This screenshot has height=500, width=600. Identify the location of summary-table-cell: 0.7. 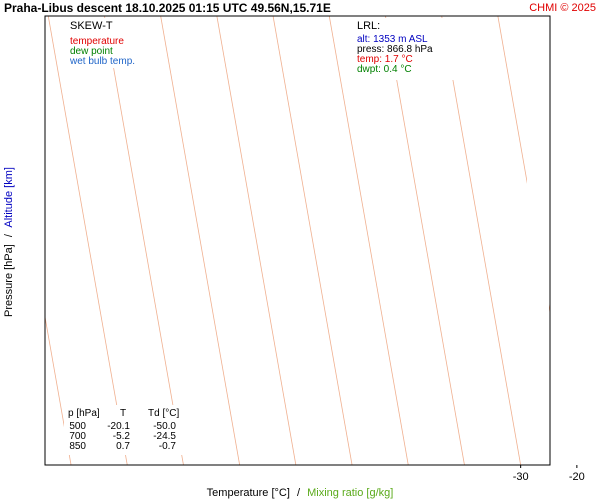
(123, 446).